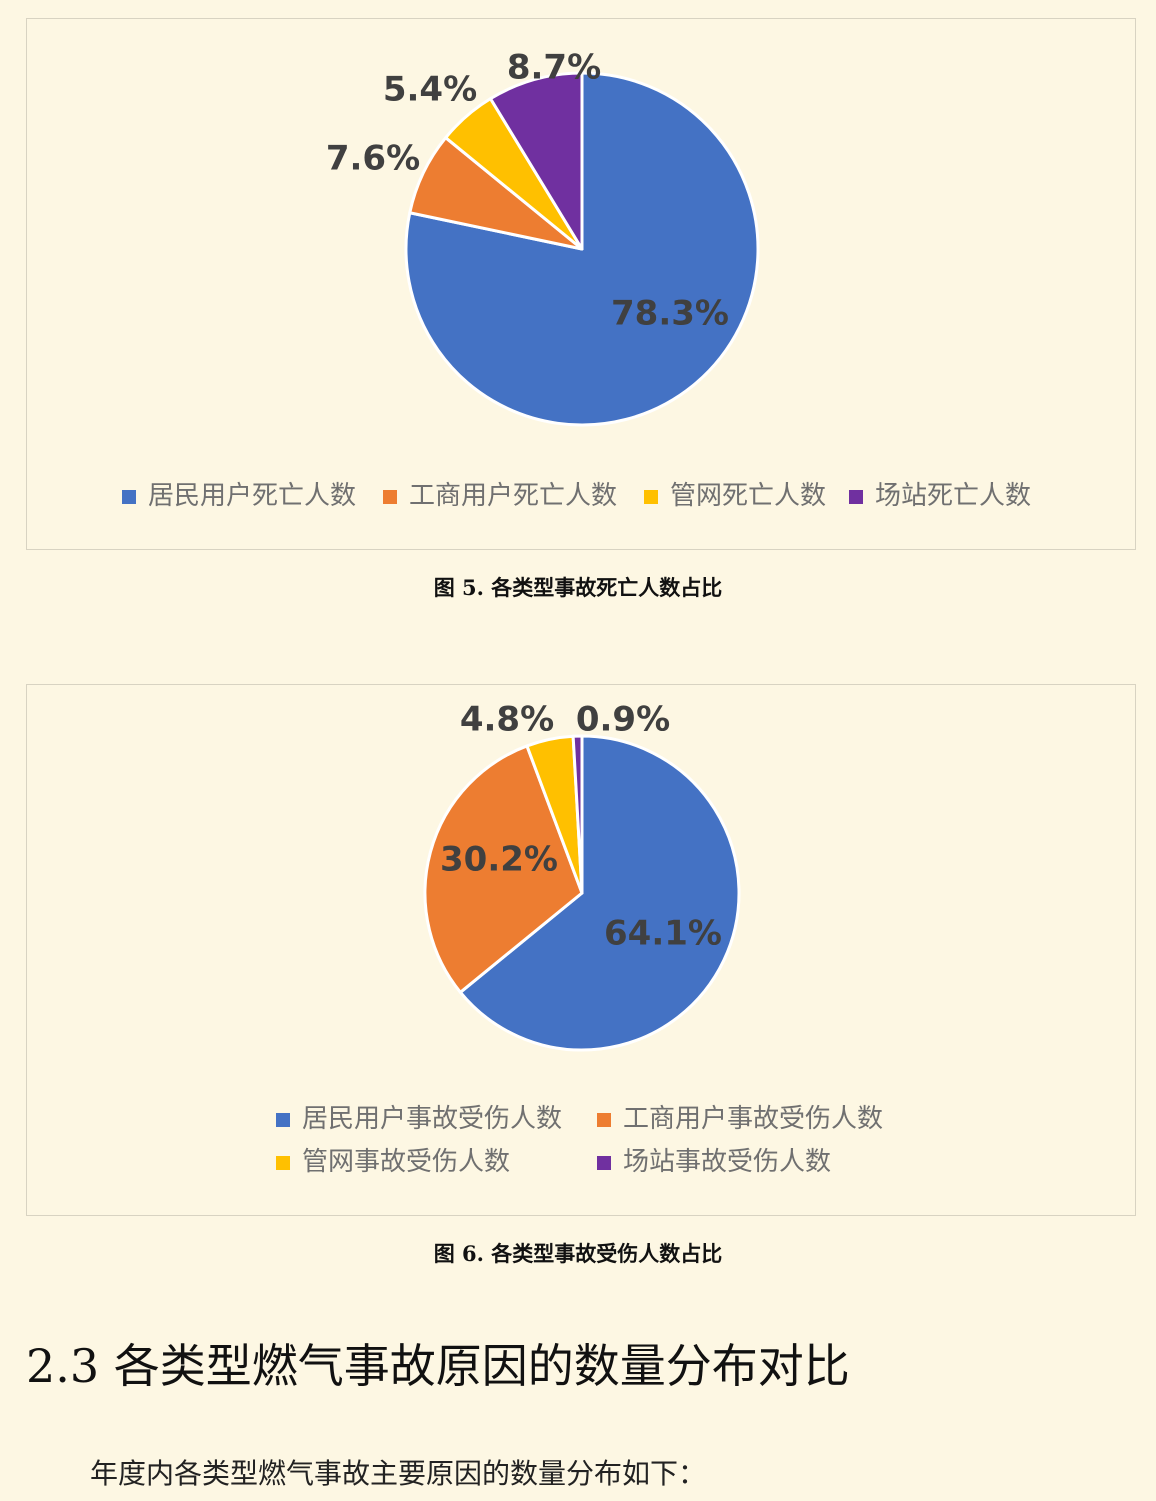  I want to click on legend-item: 场站事故受伤人数, so click(714, 1162).